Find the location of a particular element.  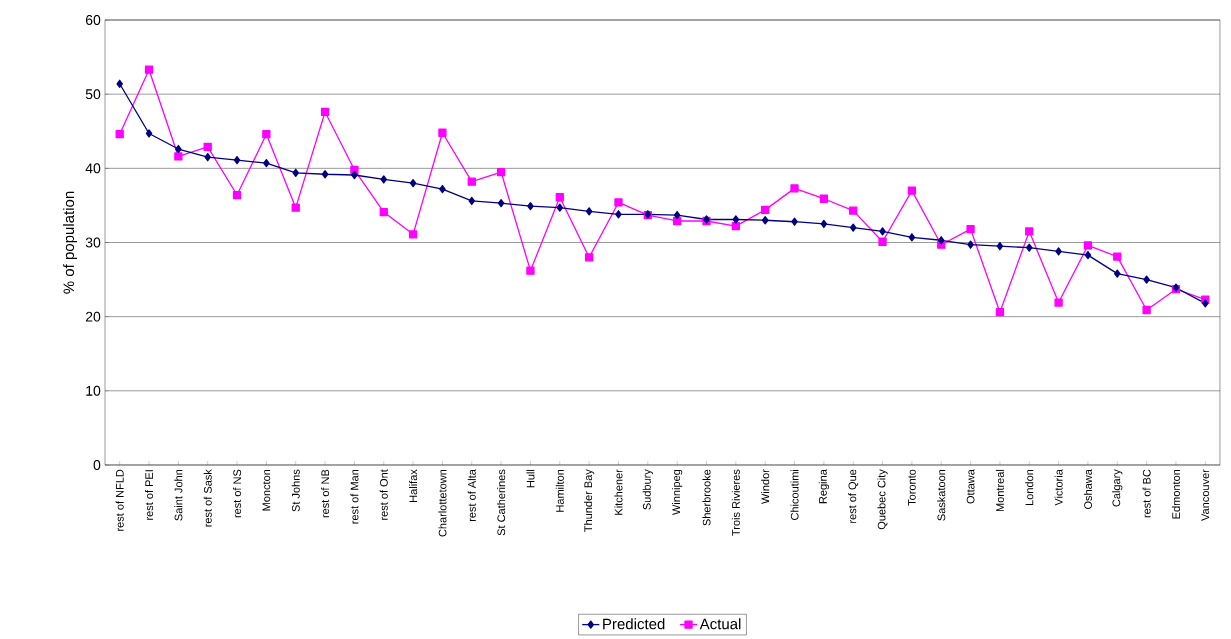

x-tick-label: Hamilton is located at coordinates (559, 490).